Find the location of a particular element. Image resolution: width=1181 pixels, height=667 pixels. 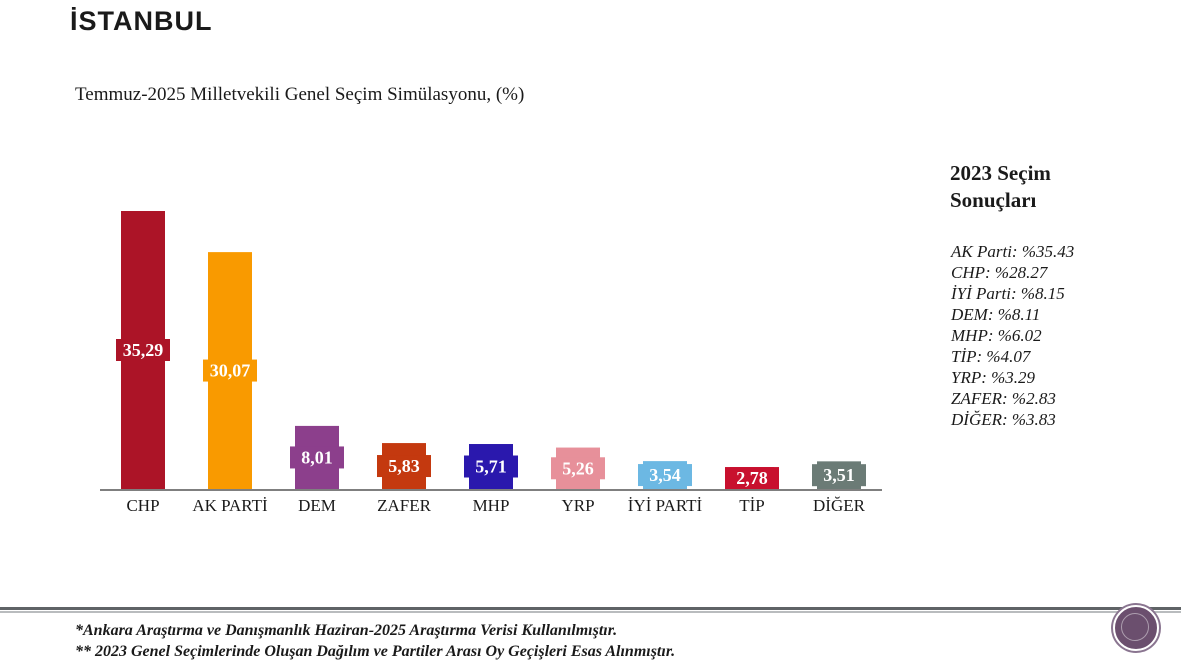

data-label: 8,01 is located at coordinates (317, 457).